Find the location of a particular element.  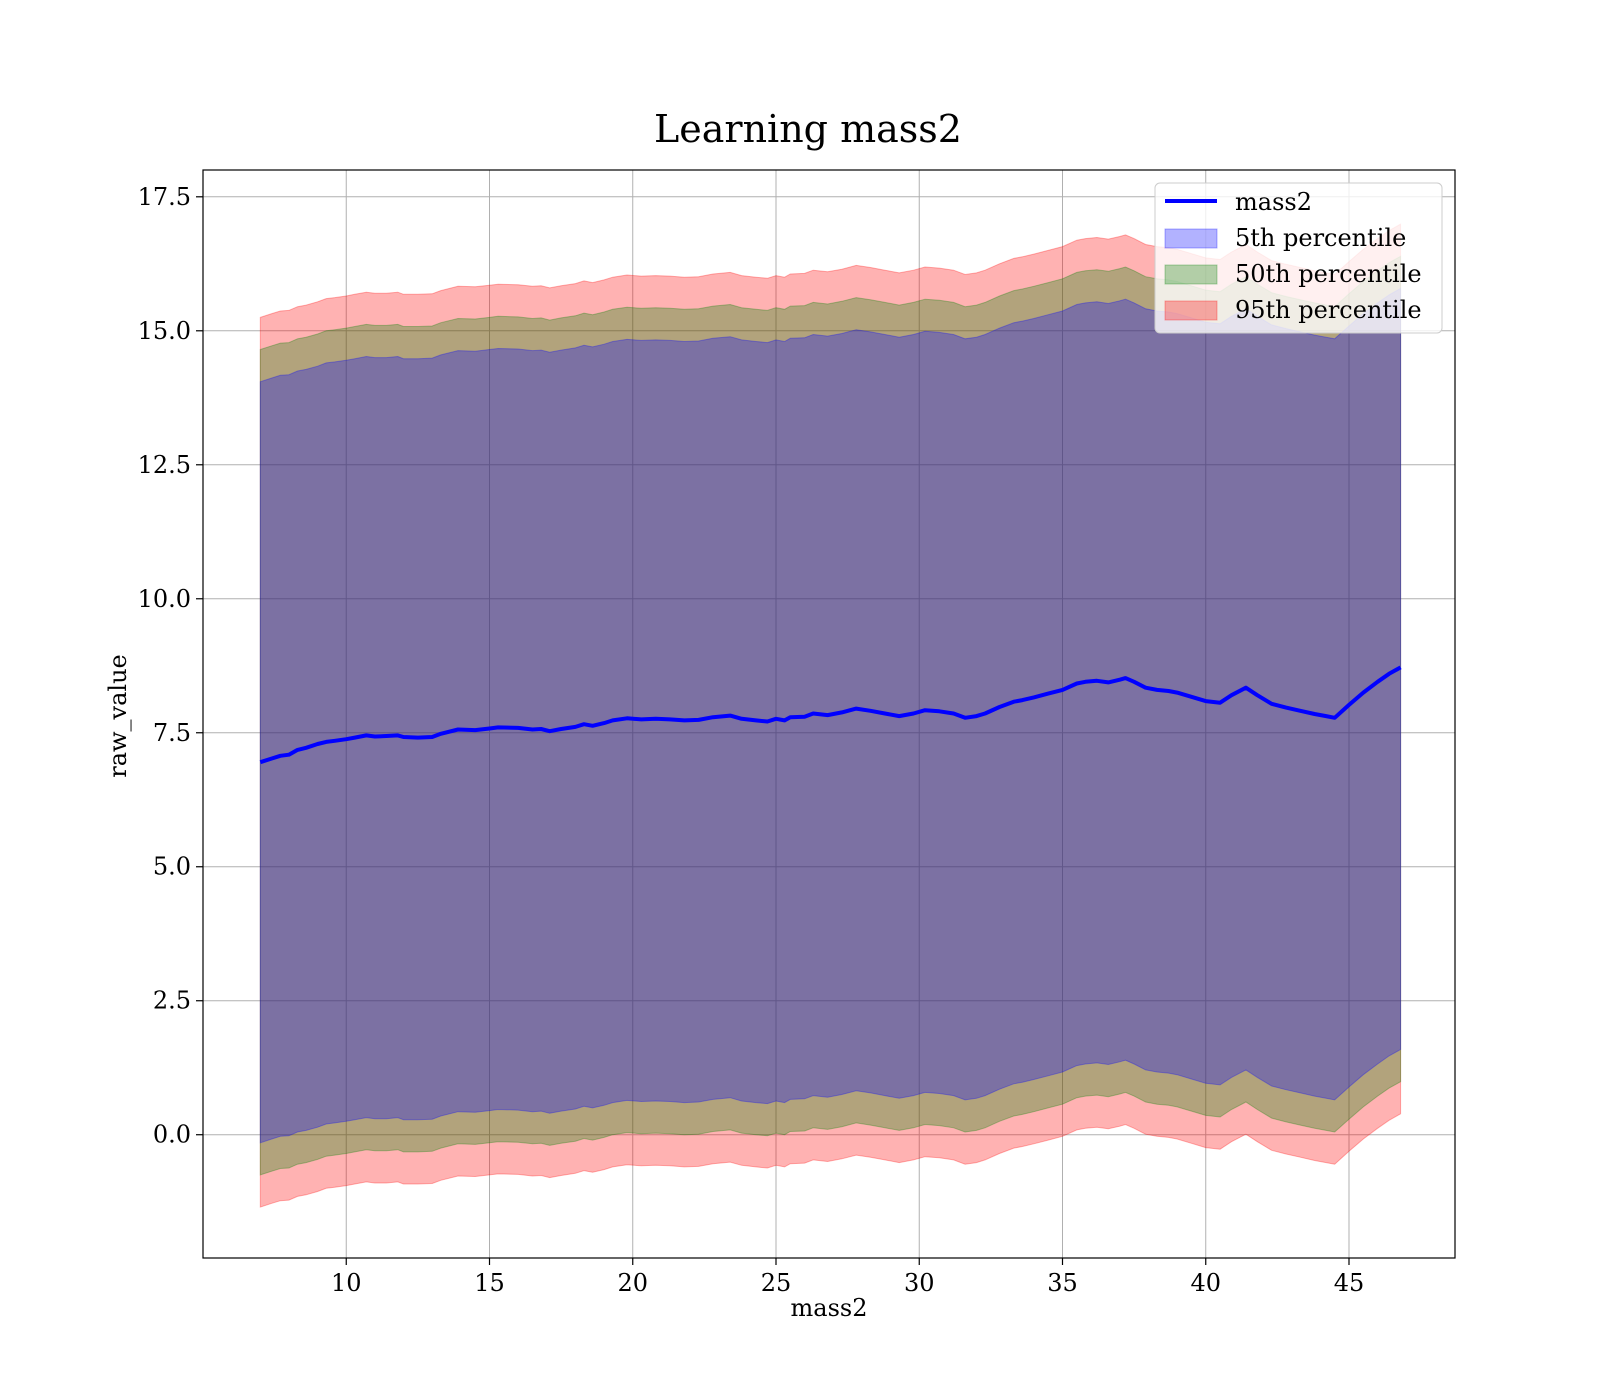

legend-label-5th: 5th percentile is located at coordinates (1320, 238).